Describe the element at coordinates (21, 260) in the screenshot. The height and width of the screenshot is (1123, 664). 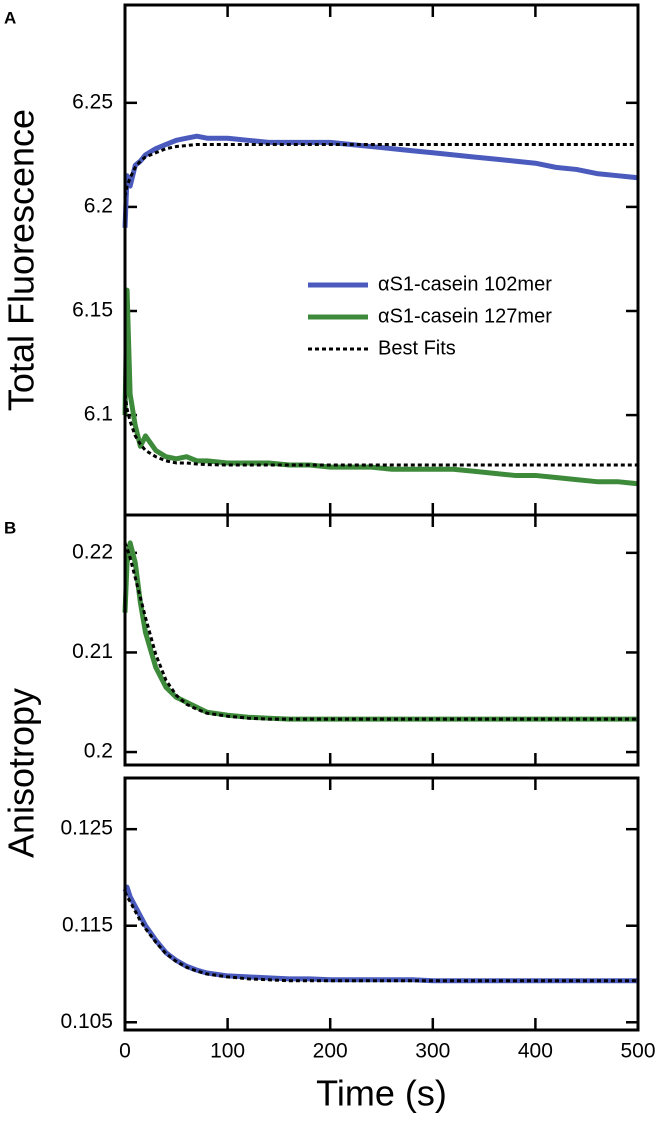
I see `y-axis-label: Total Fluorescence` at that location.